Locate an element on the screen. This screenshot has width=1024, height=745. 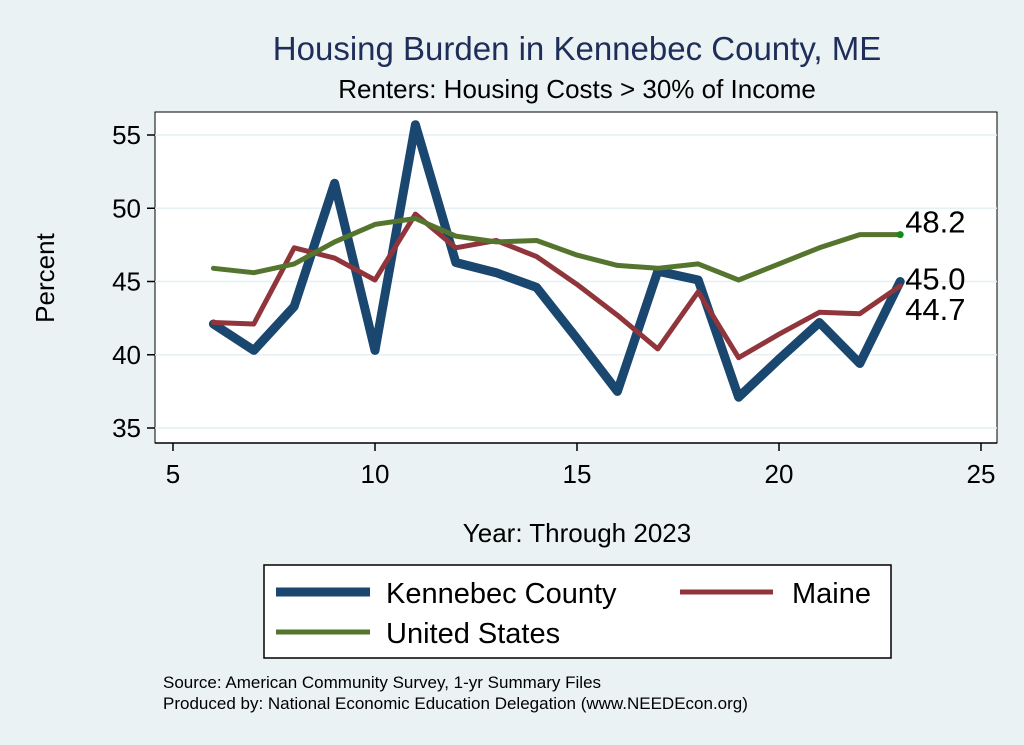
y-tick-label: 35 is located at coordinates (126, 428).